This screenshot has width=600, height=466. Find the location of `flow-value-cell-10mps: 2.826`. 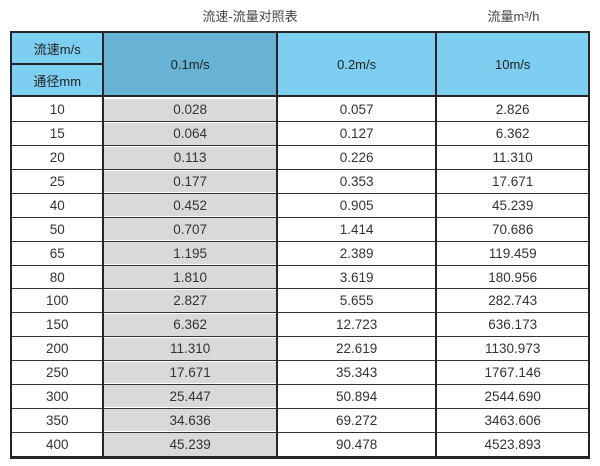

flow-value-cell-10mps: 2.826 is located at coordinates (512, 109).